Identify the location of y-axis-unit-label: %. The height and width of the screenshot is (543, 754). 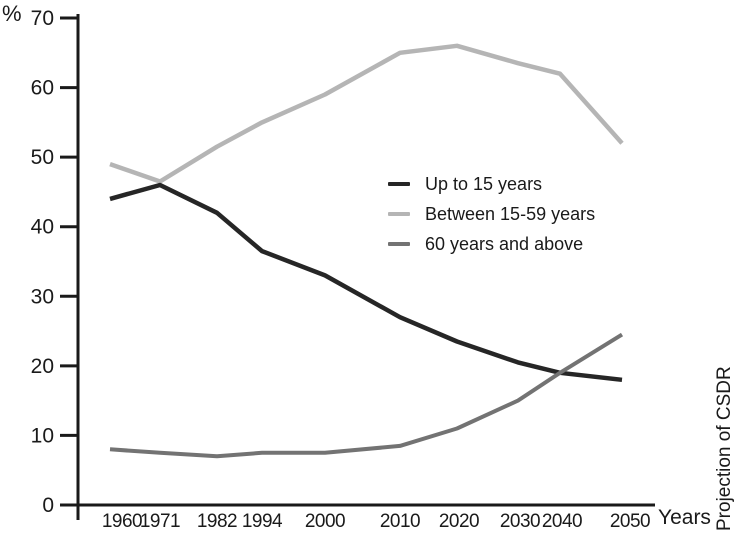
(12, 13).